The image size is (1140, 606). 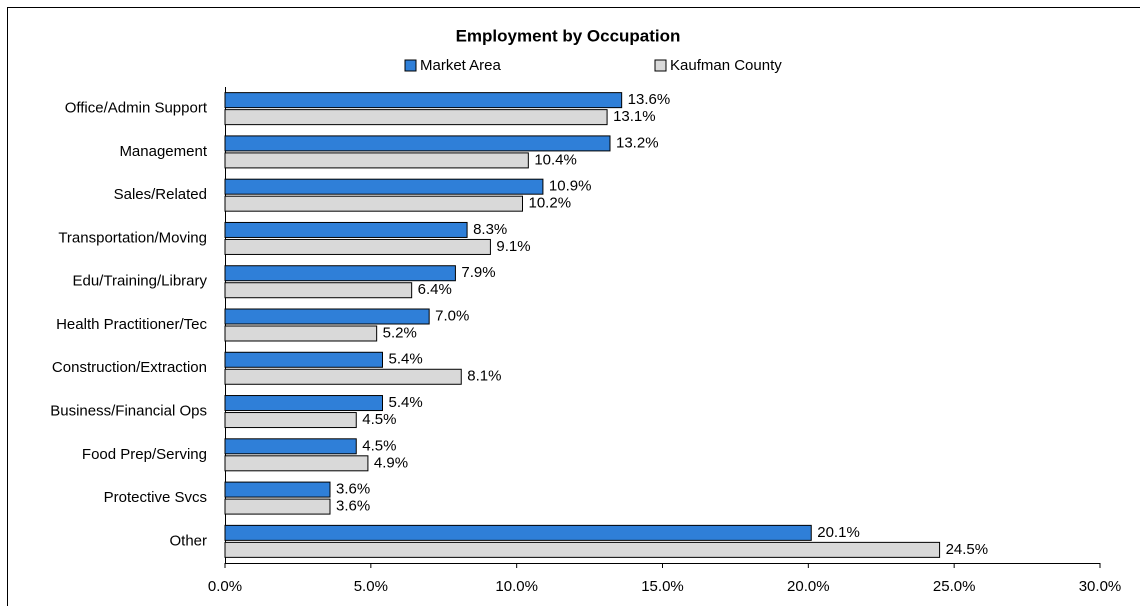 I want to click on y-tick-label: Office/Admin Support, so click(x=136, y=108).